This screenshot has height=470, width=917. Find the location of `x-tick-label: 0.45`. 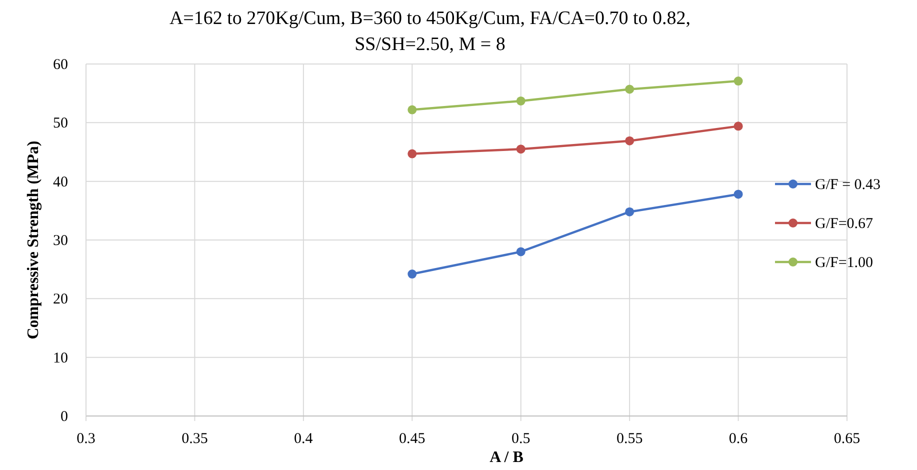

x-tick-label: 0.45 is located at coordinates (412, 439).